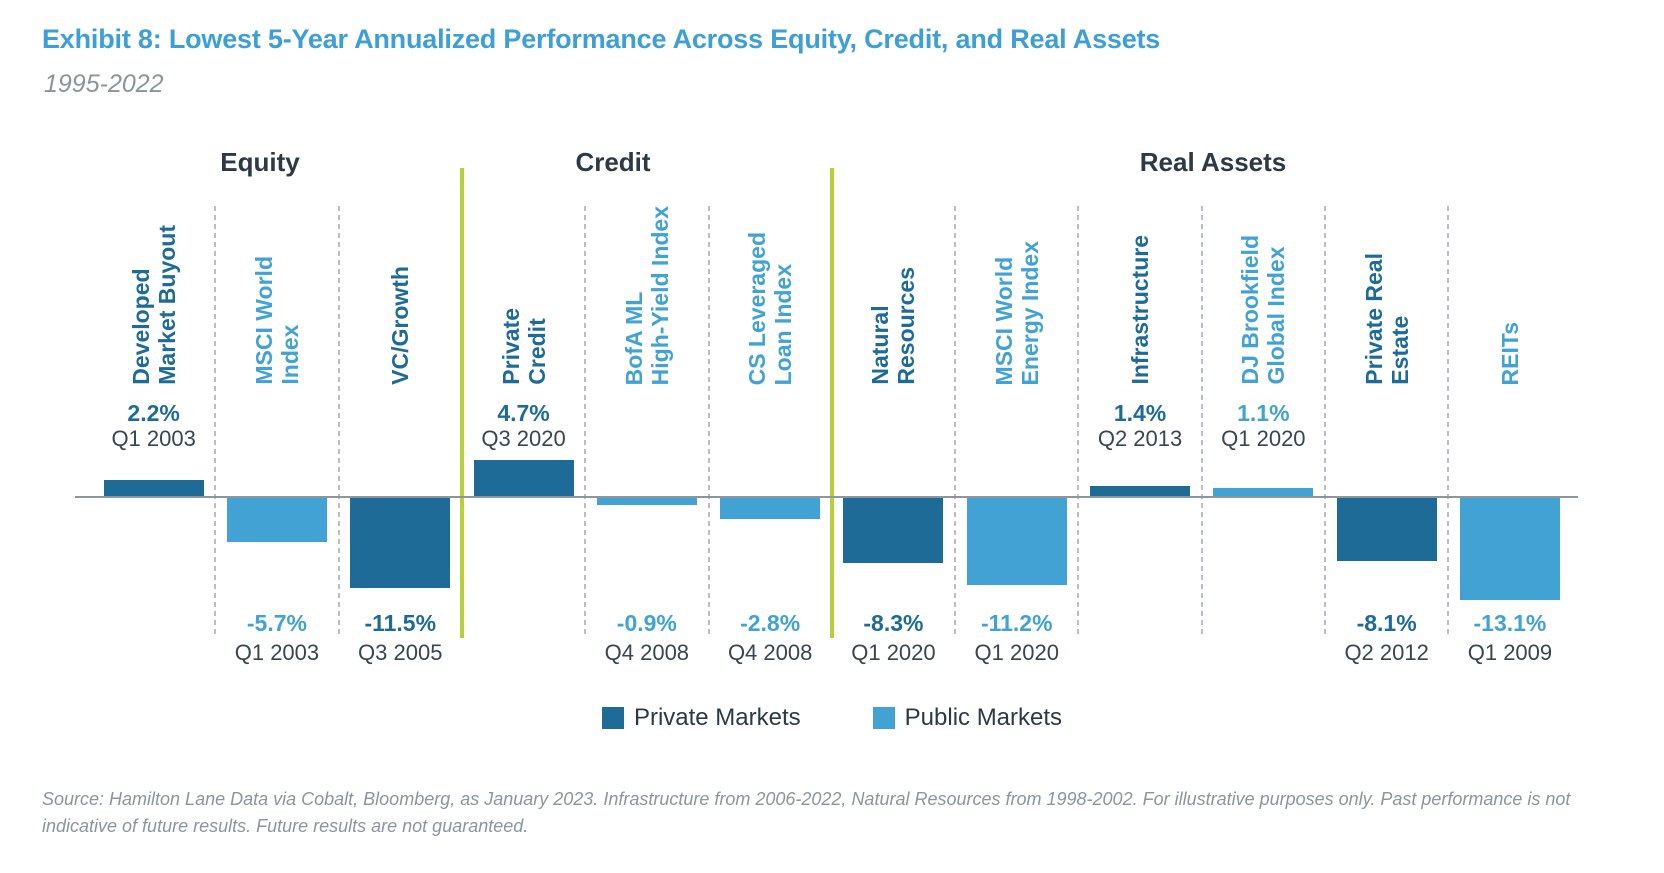  I want to click on column-label-private-real-estate: Private Real Estate, so click(1387, 292).